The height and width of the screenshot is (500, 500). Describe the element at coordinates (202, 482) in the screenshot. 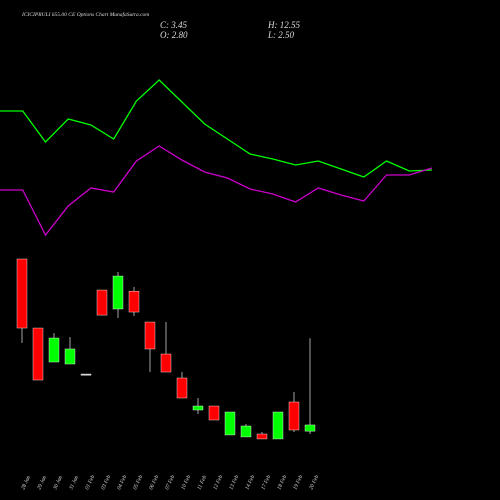

I see `x-tick-label: 11 Feb` at that location.